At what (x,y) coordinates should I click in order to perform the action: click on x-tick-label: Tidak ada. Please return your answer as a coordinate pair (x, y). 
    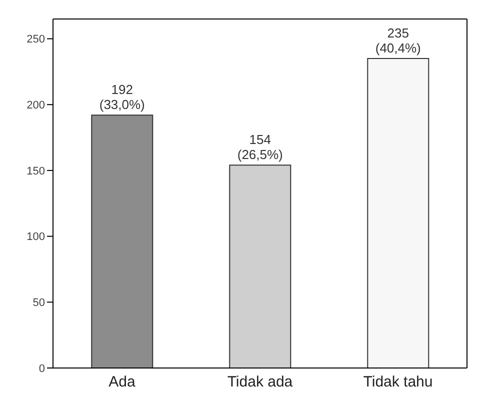
    Looking at the image, I should click on (260, 382).